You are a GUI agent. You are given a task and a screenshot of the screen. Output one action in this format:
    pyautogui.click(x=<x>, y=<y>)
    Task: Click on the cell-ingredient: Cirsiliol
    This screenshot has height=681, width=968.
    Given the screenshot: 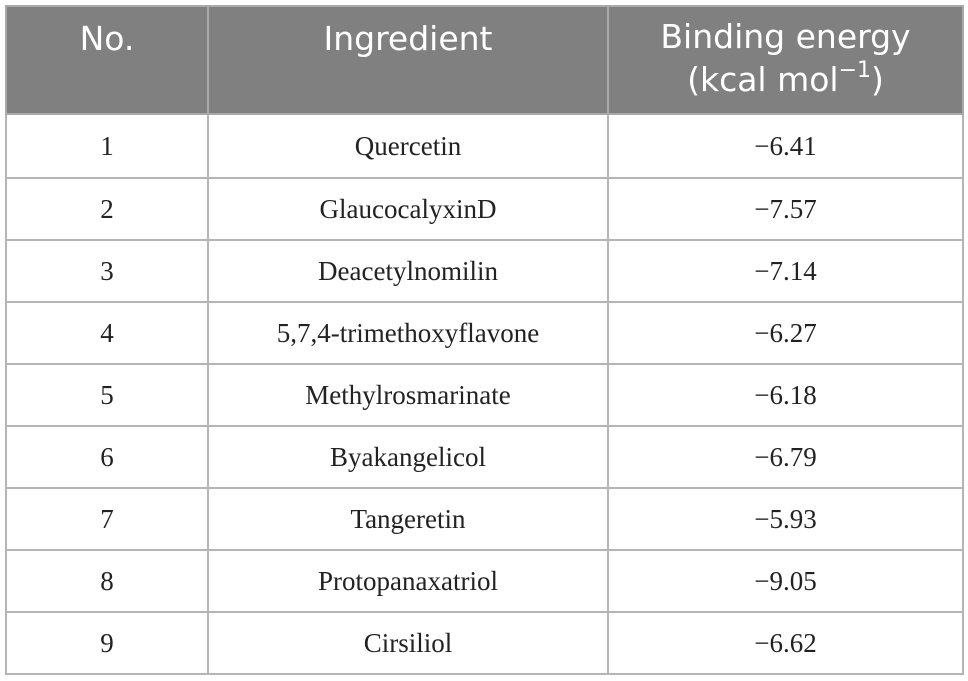 What is the action you would take?
    pyautogui.click(x=408, y=643)
    